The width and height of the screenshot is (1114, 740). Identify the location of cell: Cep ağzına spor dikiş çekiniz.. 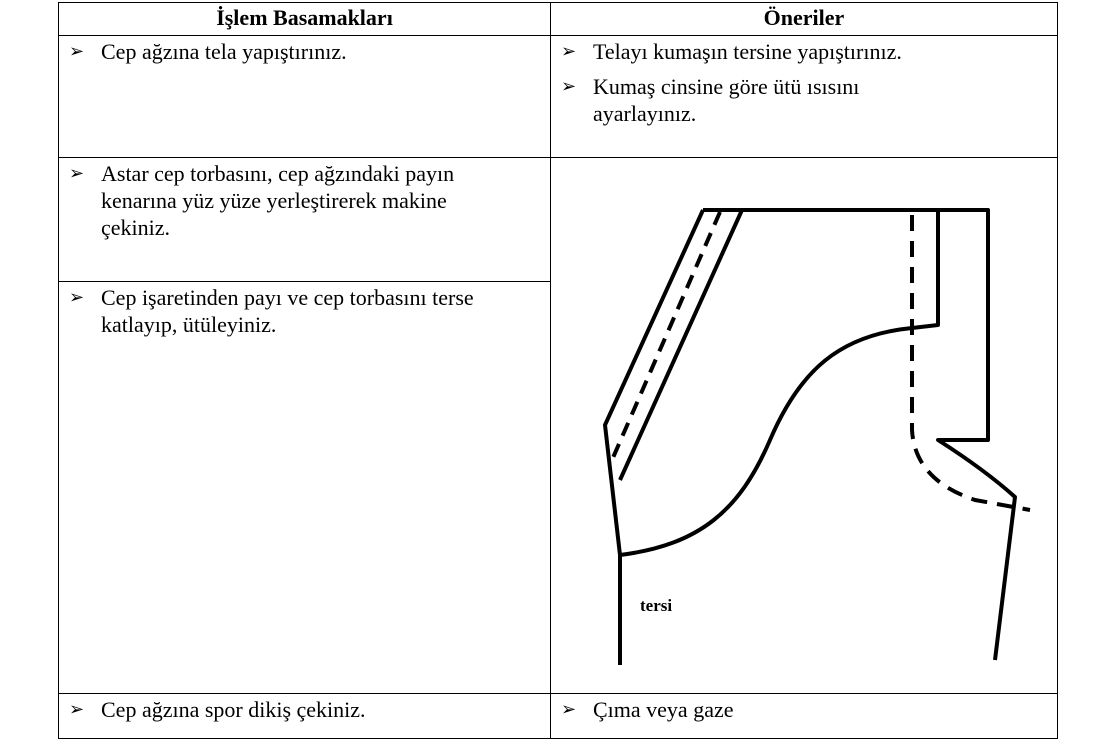
(304, 716).